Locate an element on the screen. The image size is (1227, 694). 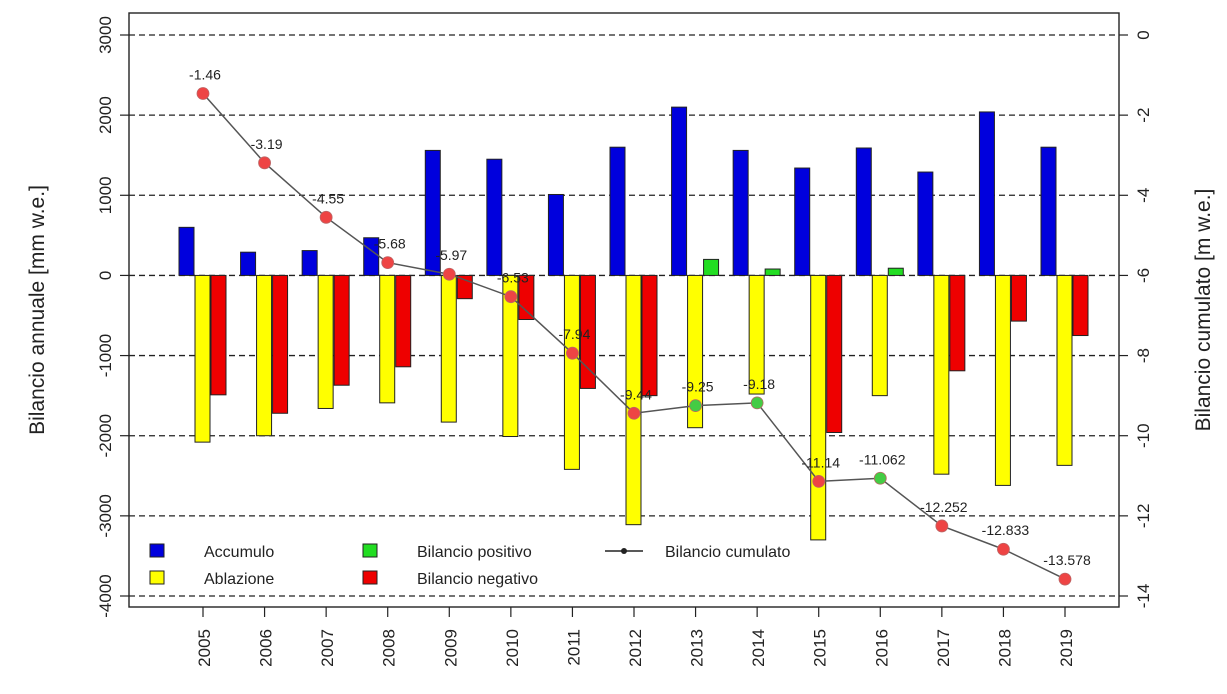
y2-tick-label: -10 is located at coordinates (1143, 435).